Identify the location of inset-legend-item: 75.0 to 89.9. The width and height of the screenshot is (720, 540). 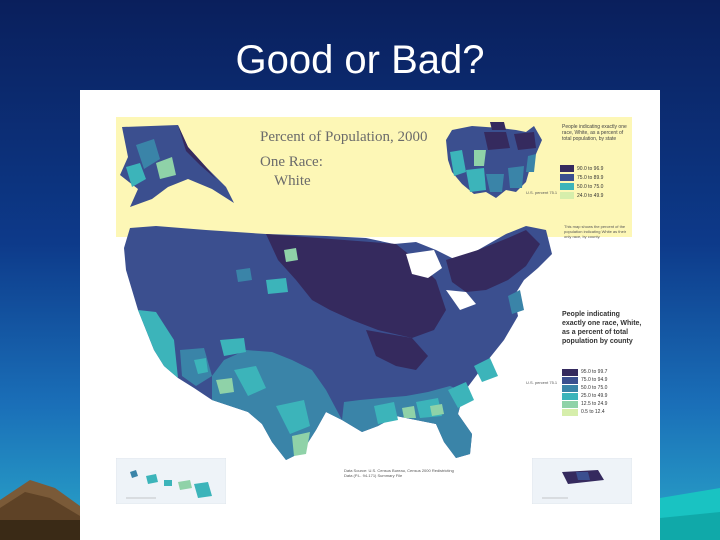
(581, 177).